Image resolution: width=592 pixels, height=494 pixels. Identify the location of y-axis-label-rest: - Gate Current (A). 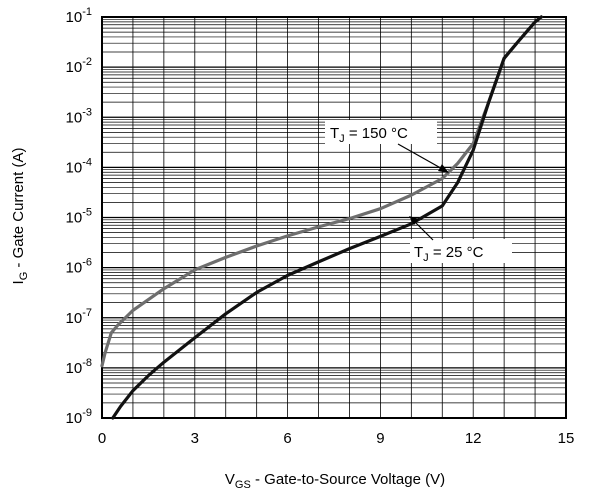
(18, 210).